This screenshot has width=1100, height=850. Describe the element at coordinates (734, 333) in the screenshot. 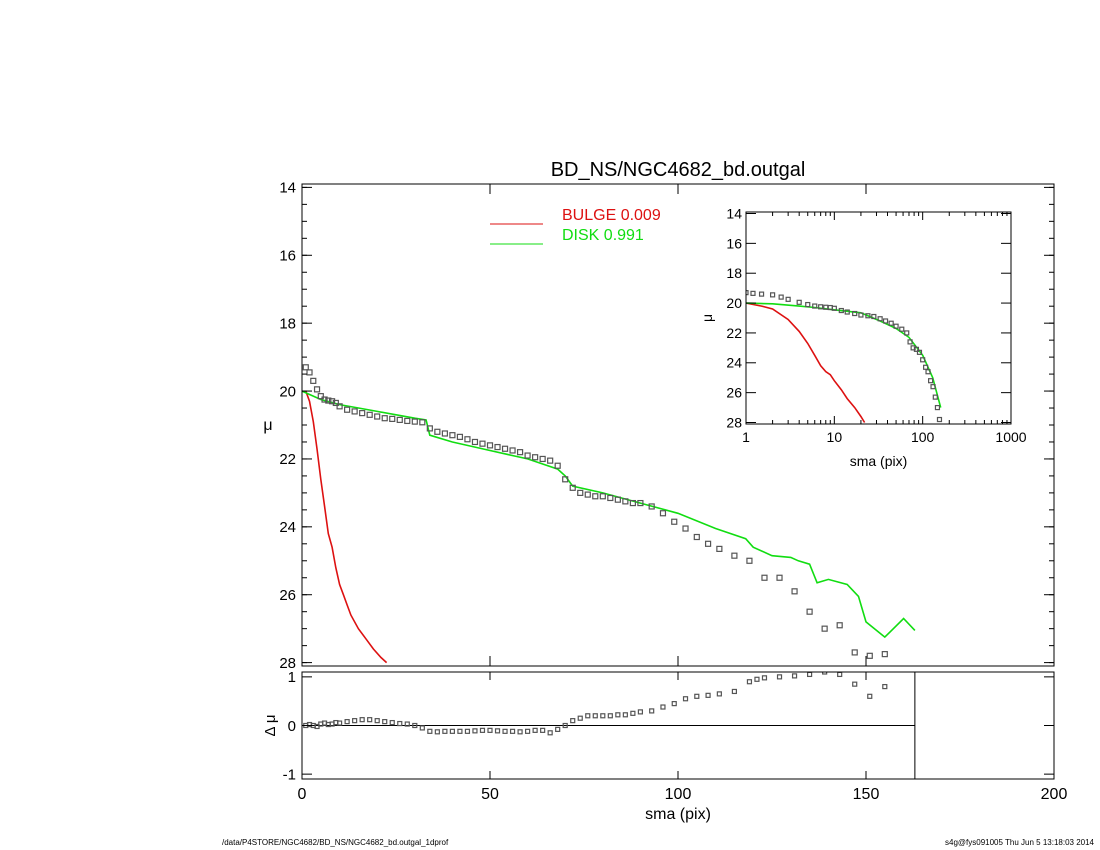

I see `inset-ytick-label: 22` at that location.